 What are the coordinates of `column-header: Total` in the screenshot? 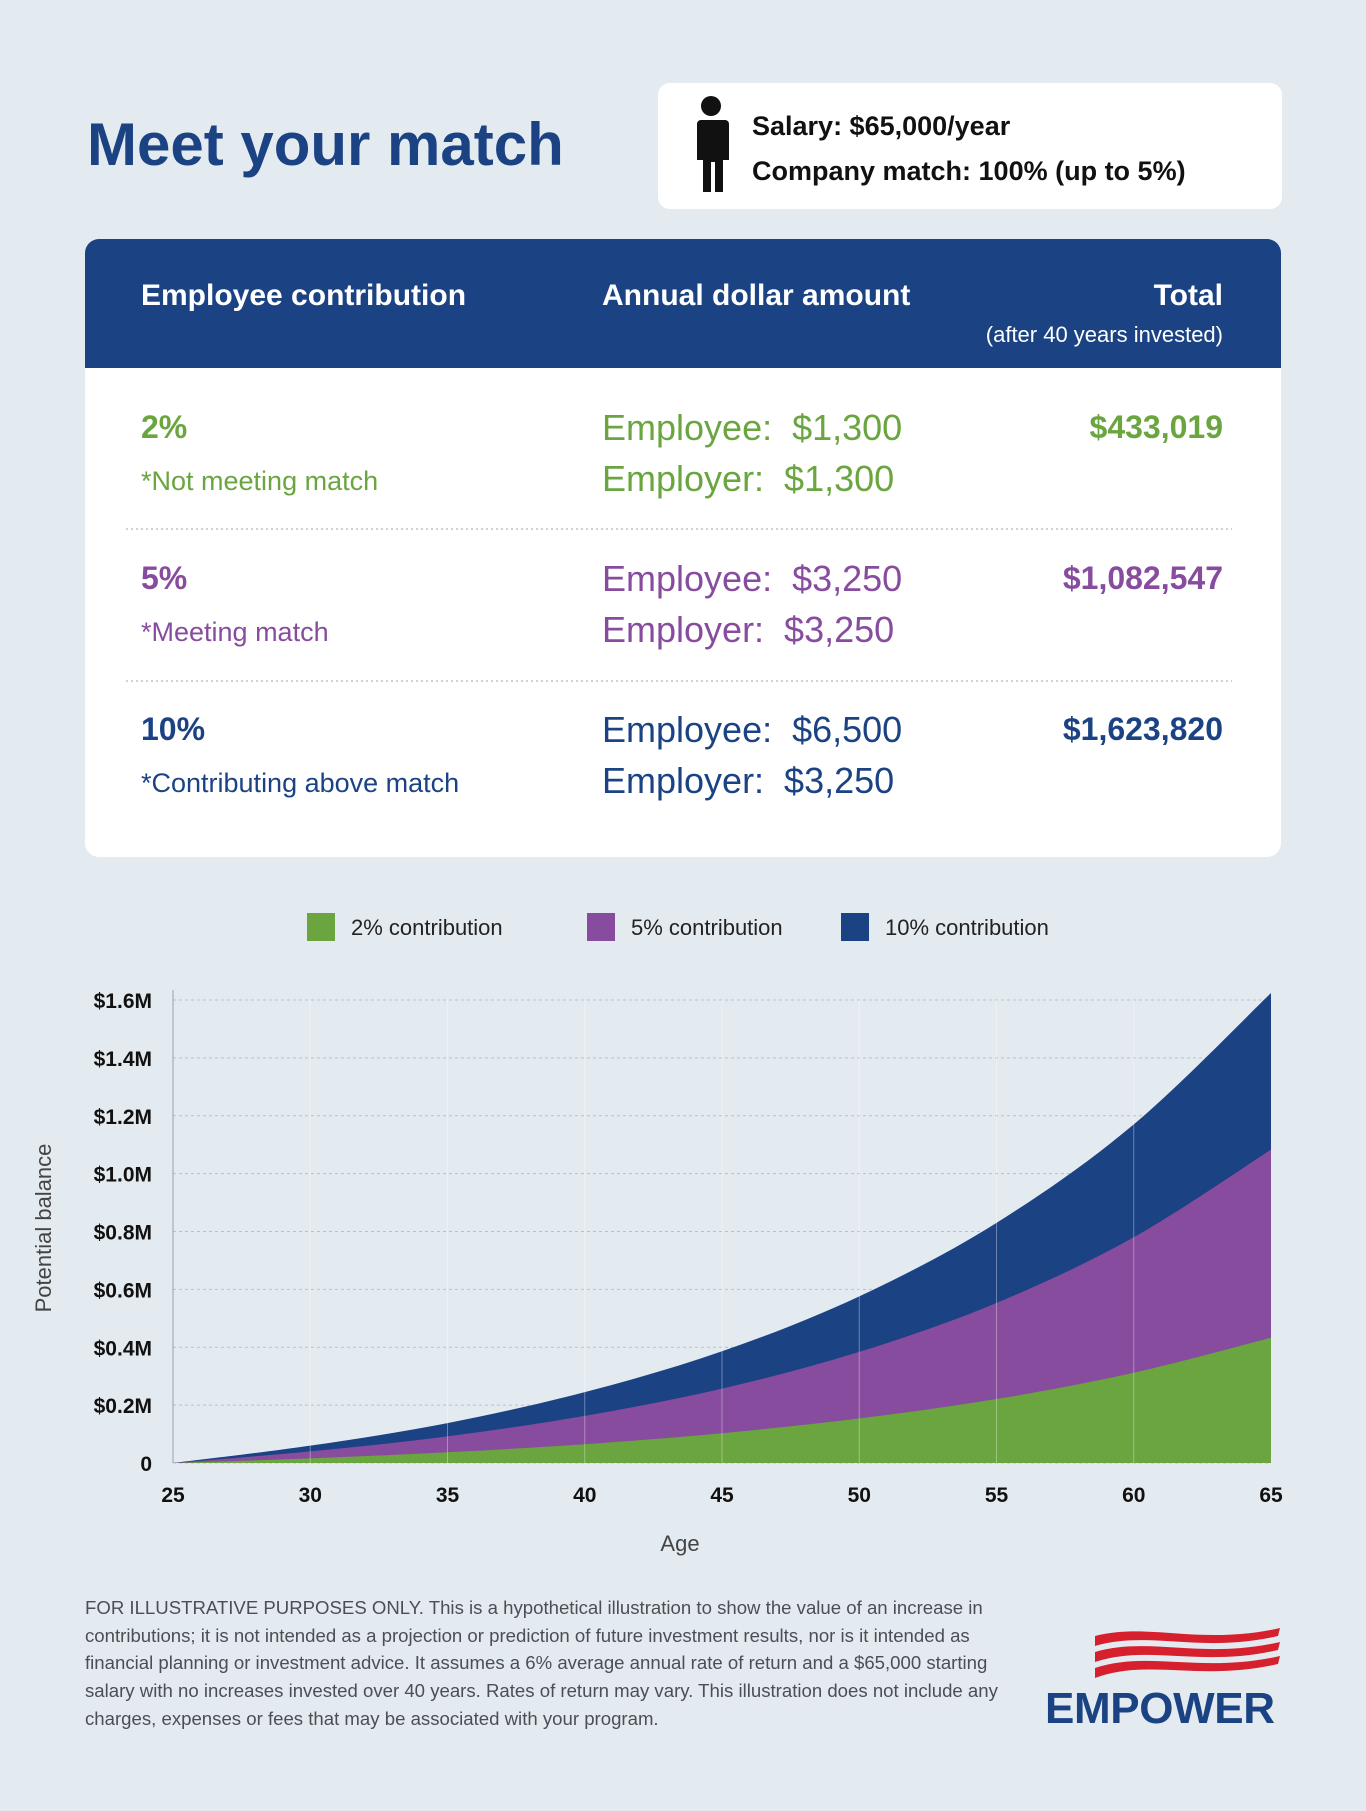 It's located at (1188, 295).